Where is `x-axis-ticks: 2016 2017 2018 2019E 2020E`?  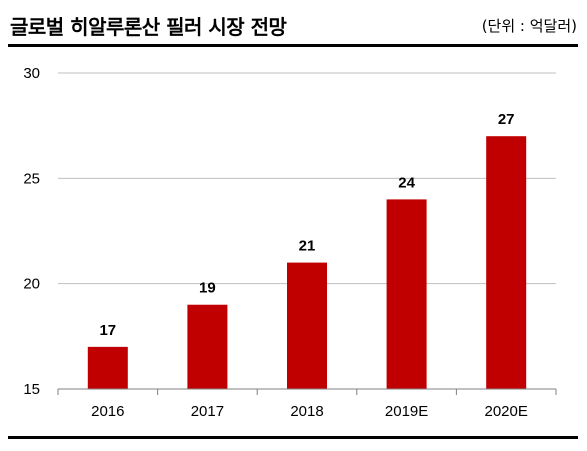
x-axis-ticks: 2016 2017 2018 2019E 2020E is located at coordinates (309, 411).